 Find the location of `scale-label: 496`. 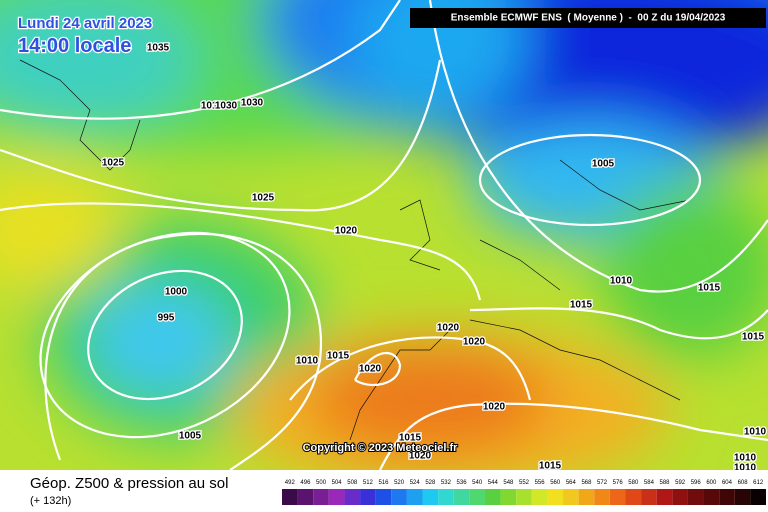

scale-label: 496 is located at coordinates (305, 483).